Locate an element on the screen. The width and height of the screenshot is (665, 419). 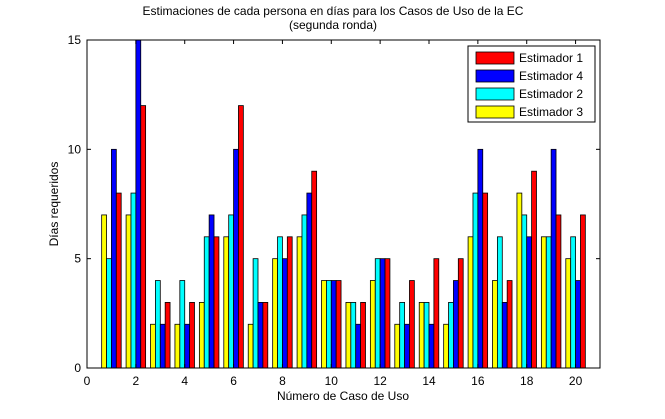
x-tick-label: 14 is located at coordinates (429, 381).